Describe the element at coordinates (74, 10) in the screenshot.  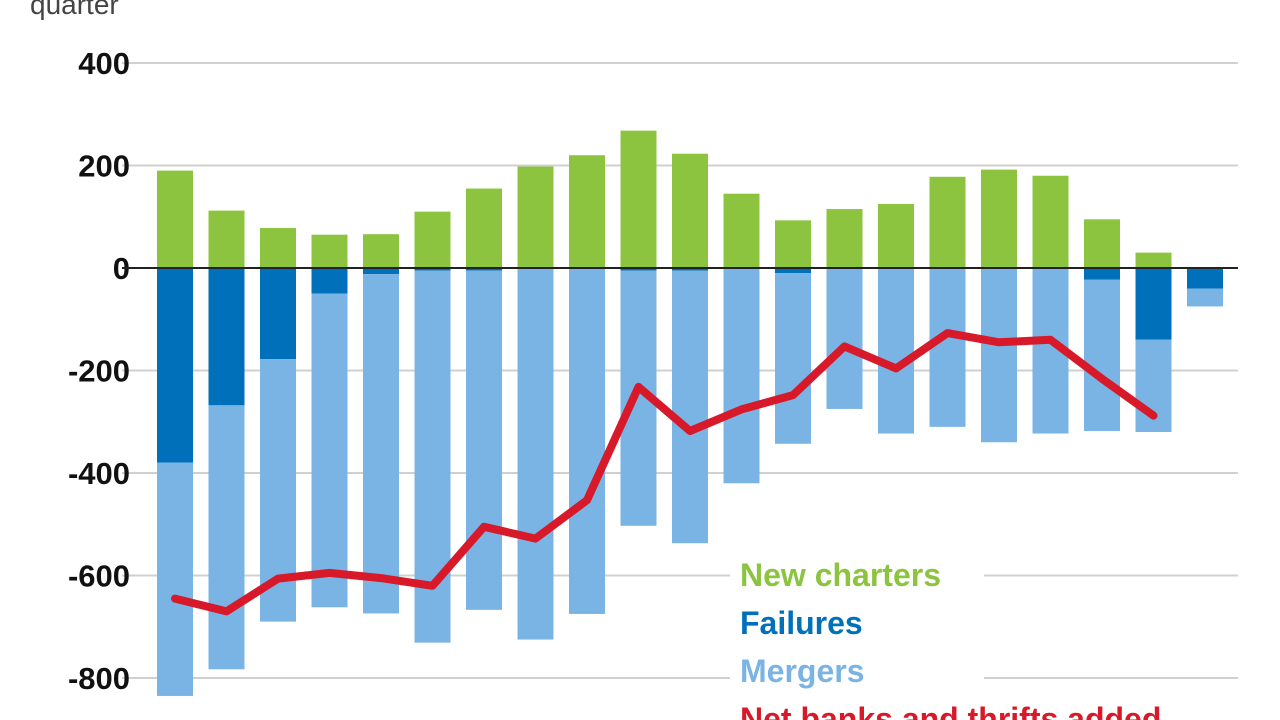
I see `chart-caption: quarter` at that location.